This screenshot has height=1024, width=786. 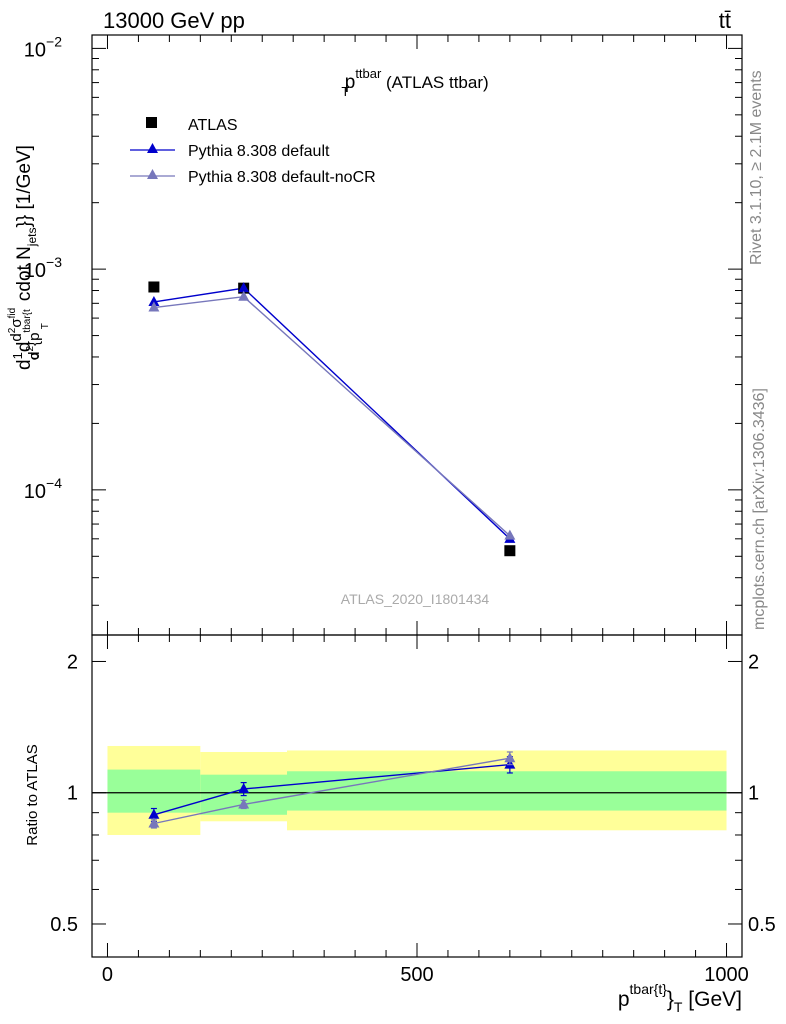 I want to click on legend-marker-atlas, so click(x=151, y=122).